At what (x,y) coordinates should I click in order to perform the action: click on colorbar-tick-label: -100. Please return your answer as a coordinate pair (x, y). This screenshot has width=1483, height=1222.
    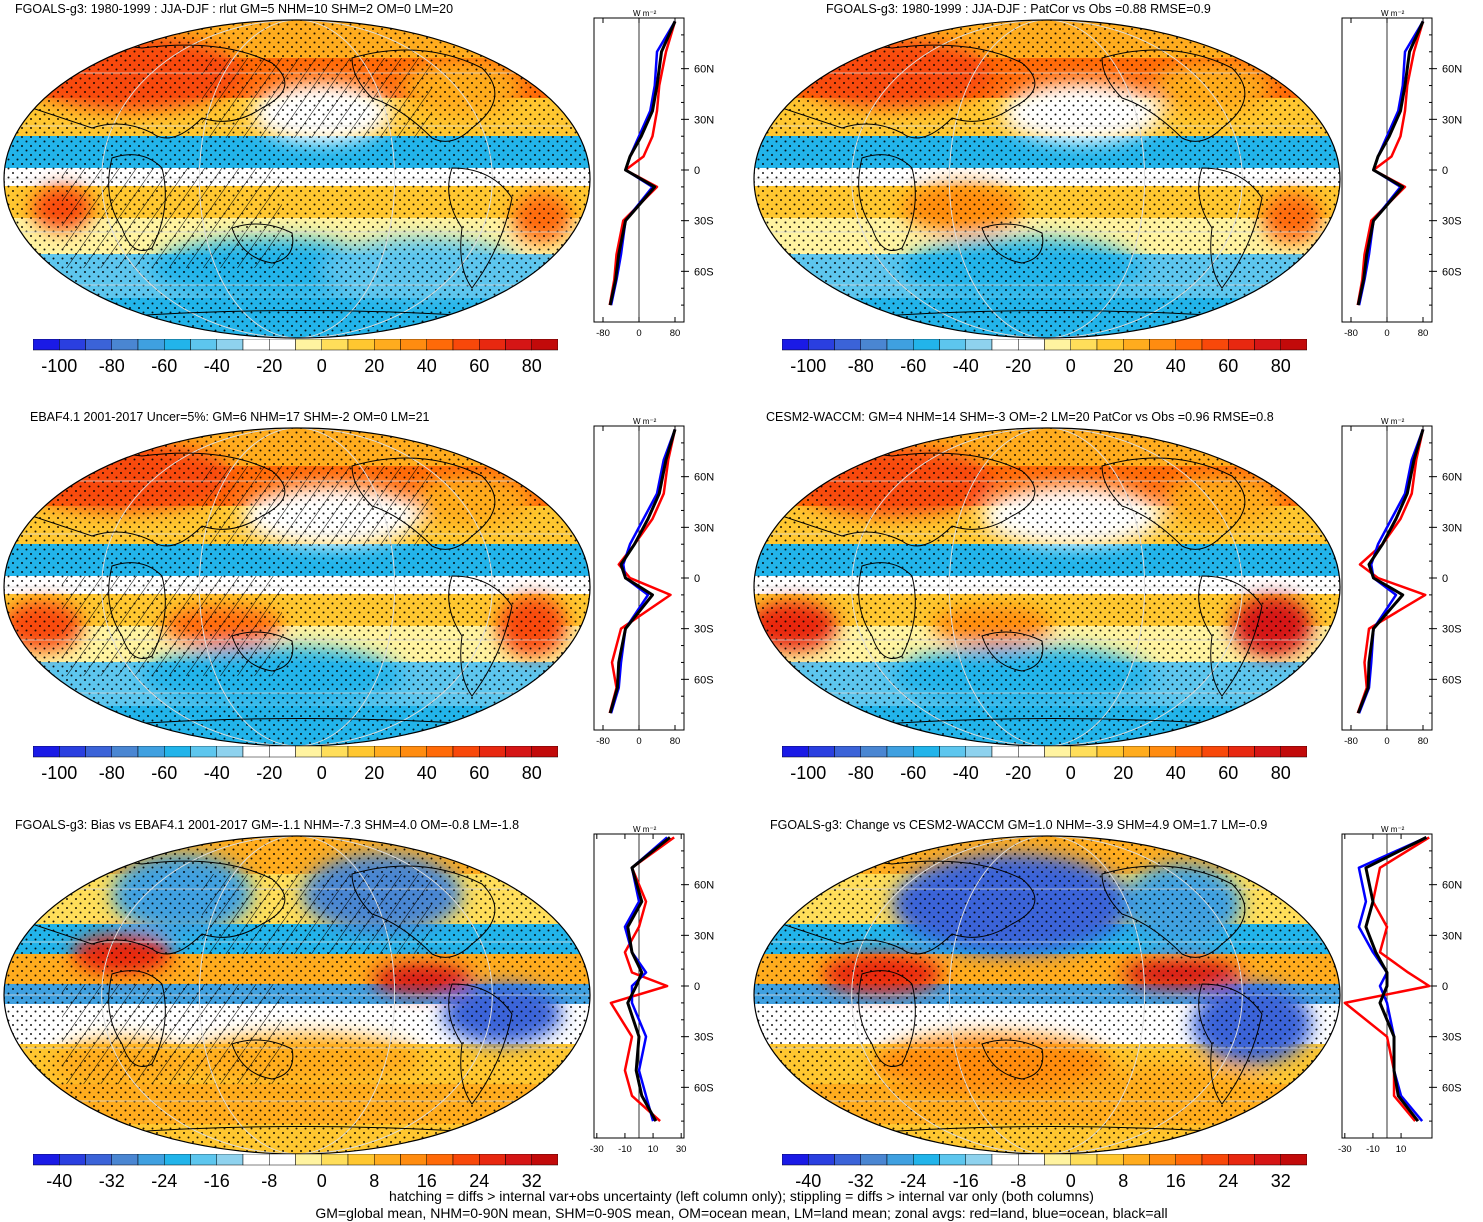
    Looking at the image, I should click on (59, 366).